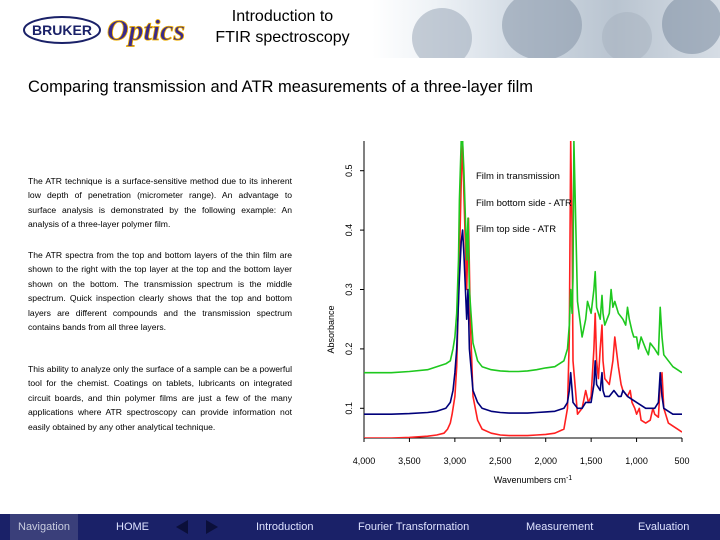  Describe the element at coordinates (349, 289) in the screenshot. I see `y-tick-label: 0.3` at that location.